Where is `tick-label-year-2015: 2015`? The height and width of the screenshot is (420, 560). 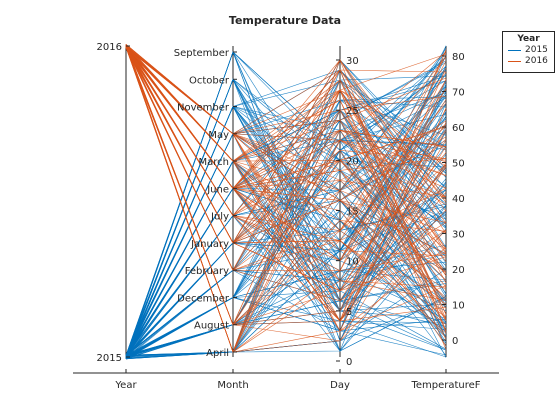 tick-label-year-2015: 2015 is located at coordinates (109, 358).